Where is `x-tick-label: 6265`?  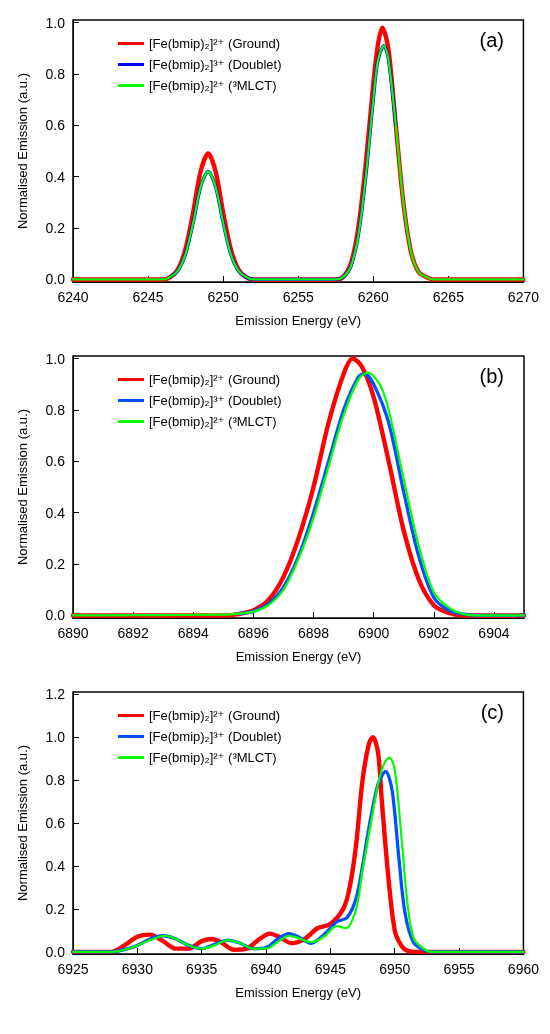 x-tick-label: 6265 is located at coordinates (448, 297).